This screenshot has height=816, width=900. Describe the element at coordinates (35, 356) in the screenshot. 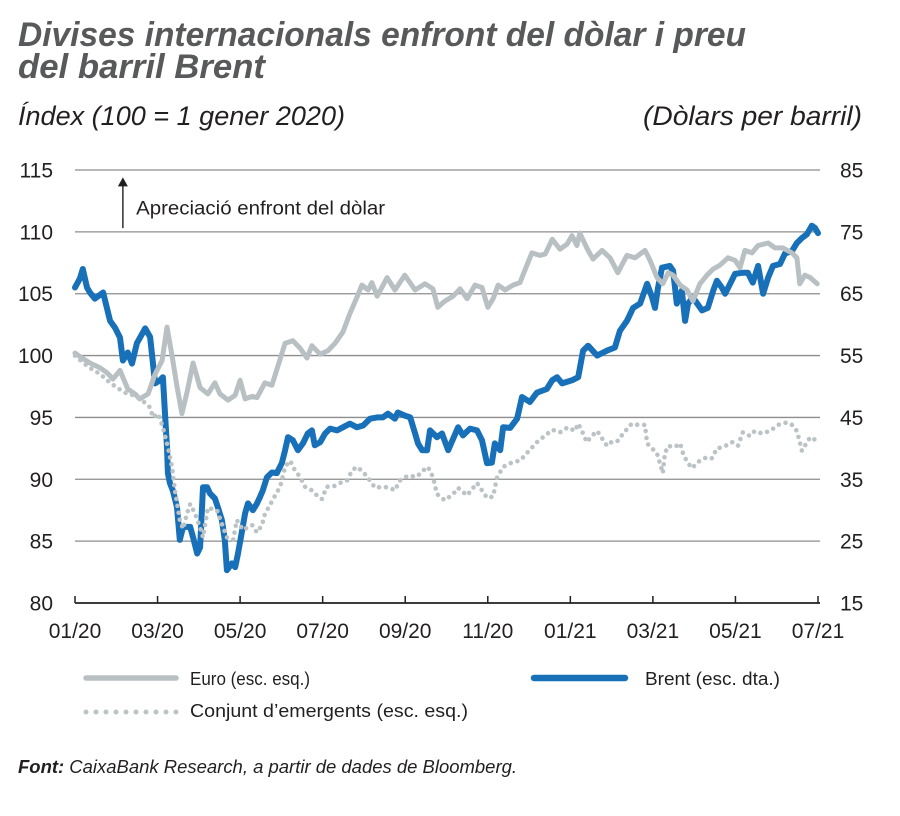

I see `y-left-tick-label: 100` at that location.